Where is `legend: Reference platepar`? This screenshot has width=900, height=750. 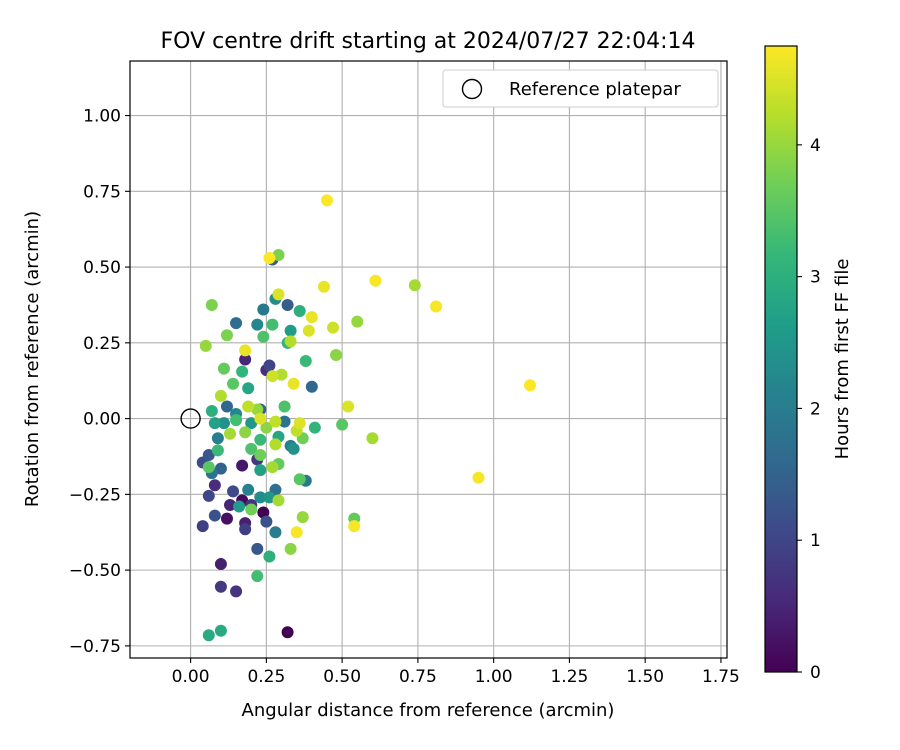 legend: Reference platepar is located at coordinates (580, 88).